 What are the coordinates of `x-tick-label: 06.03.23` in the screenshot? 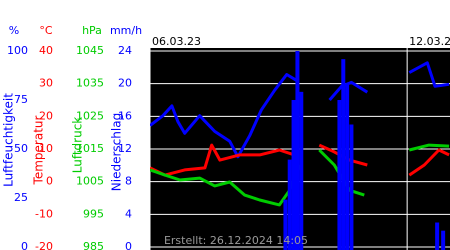 It's located at (176, 41).